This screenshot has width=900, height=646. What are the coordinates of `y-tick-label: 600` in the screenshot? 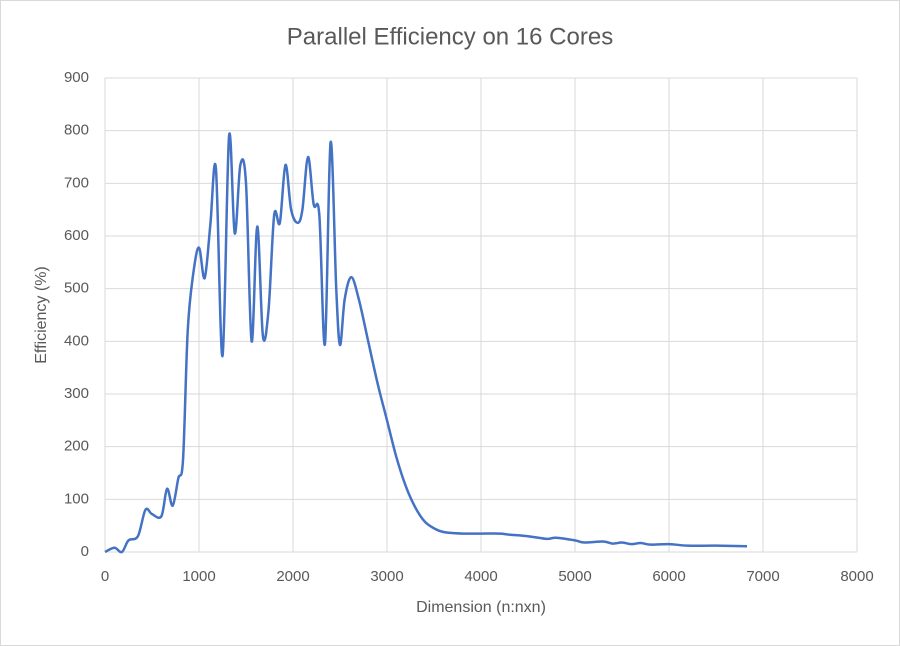 It's located at (76, 235).